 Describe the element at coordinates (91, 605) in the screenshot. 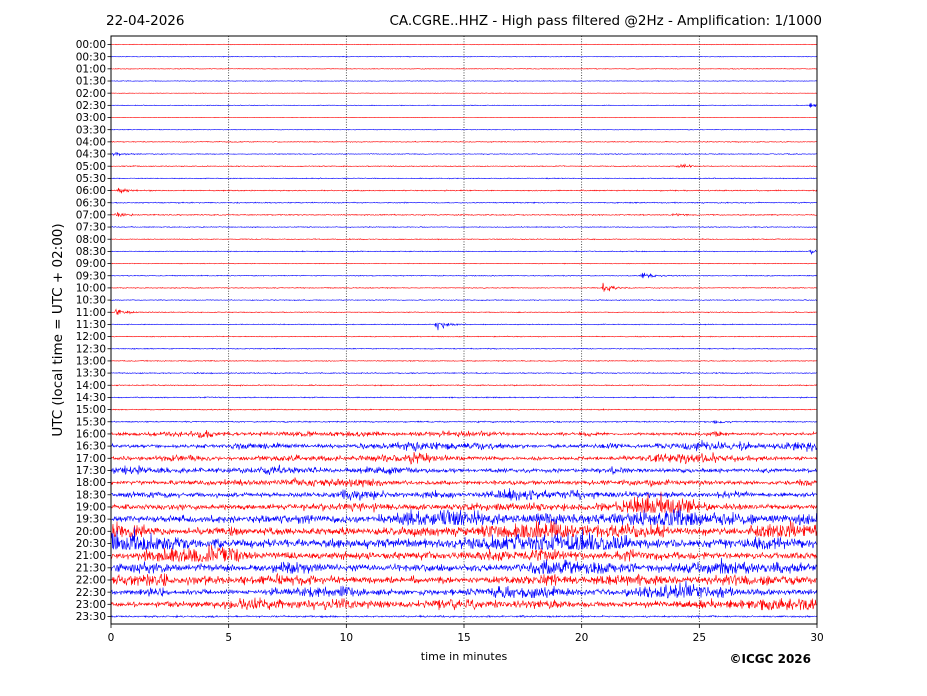

I see `y-tick-label: 23:00` at that location.